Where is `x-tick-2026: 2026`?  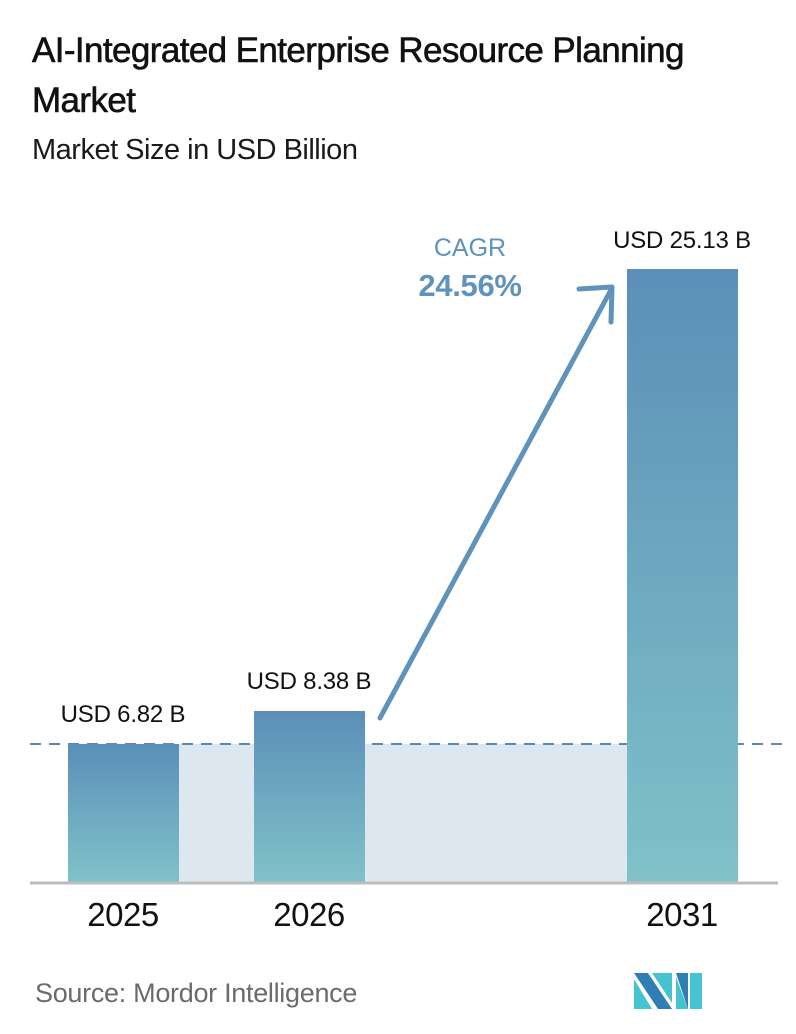 x-tick-2026: 2026 is located at coordinates (309, 914).